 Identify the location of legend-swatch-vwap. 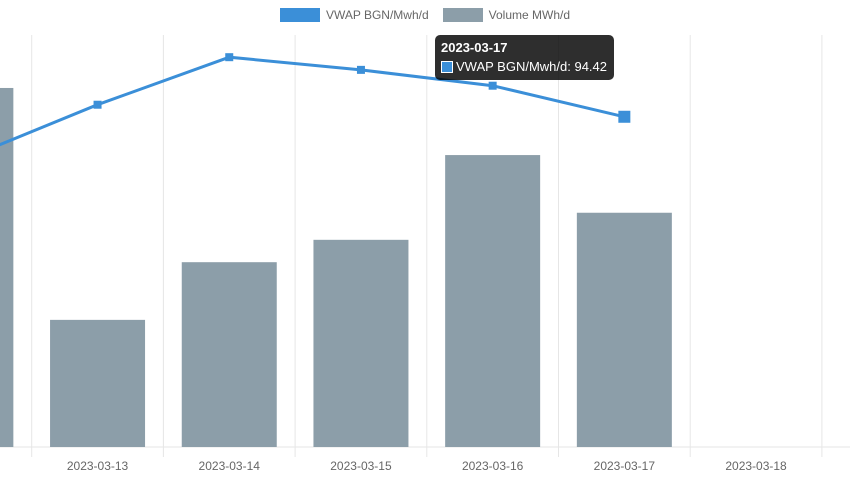
(299, 15).